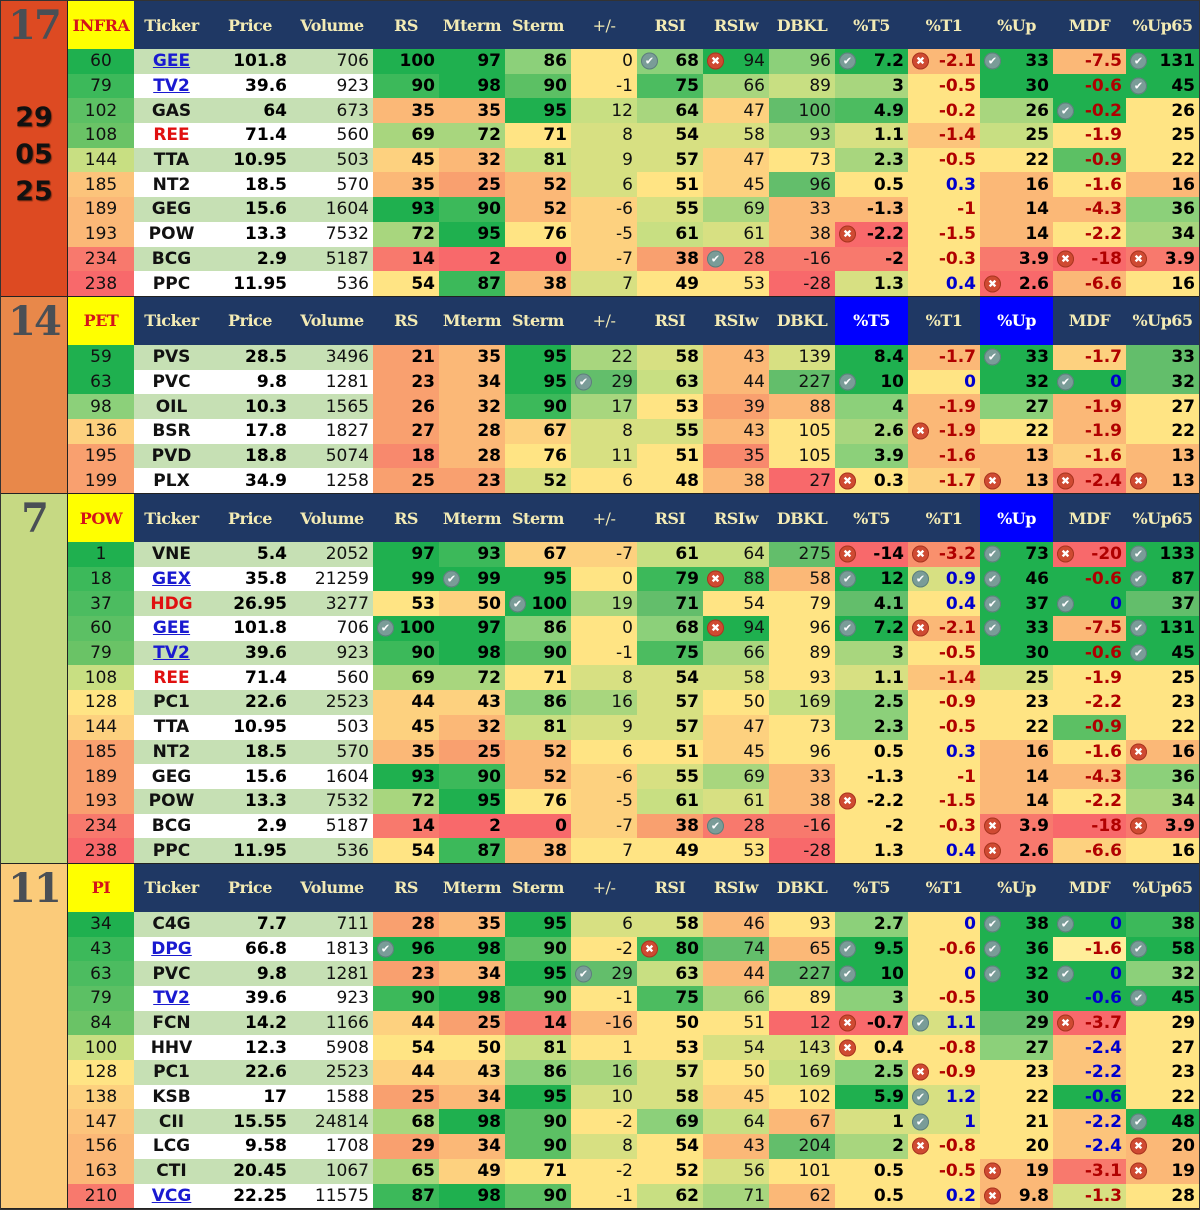 The width and height of the screenshot is (1200, 1217). I want to click on table-row: 34 C4G 7.7 711 28 35 95 6 58 46 93 2.7 0 38 ✔ 0 ✔ 38, so click(633, 924).